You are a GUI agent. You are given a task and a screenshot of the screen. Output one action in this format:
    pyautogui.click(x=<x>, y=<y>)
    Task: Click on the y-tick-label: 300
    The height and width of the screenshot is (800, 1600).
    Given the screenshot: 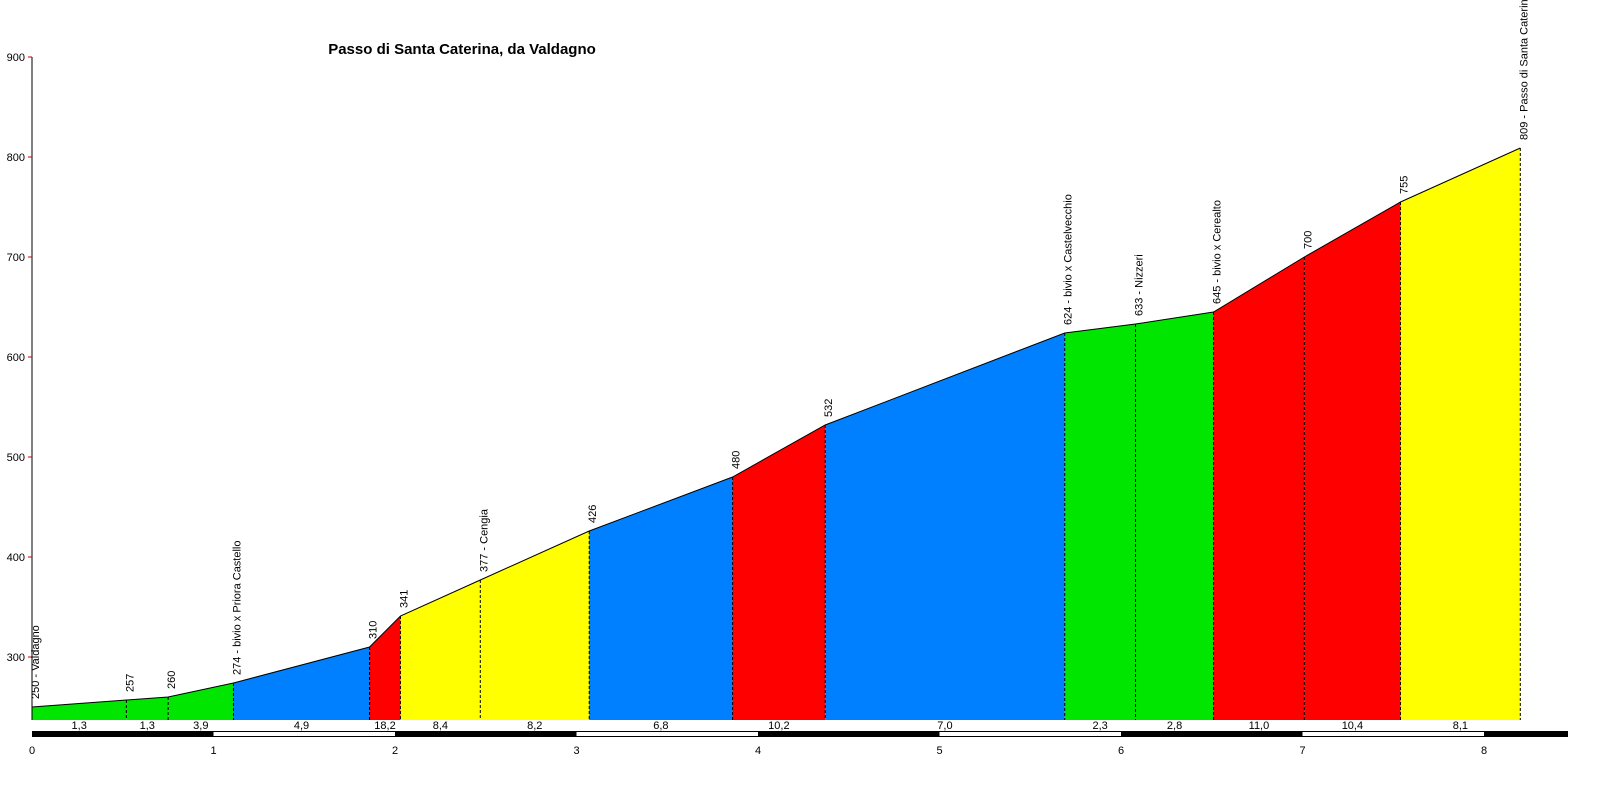 What is the action you would take?
    pyautogui.click(x=16, y=658)
    